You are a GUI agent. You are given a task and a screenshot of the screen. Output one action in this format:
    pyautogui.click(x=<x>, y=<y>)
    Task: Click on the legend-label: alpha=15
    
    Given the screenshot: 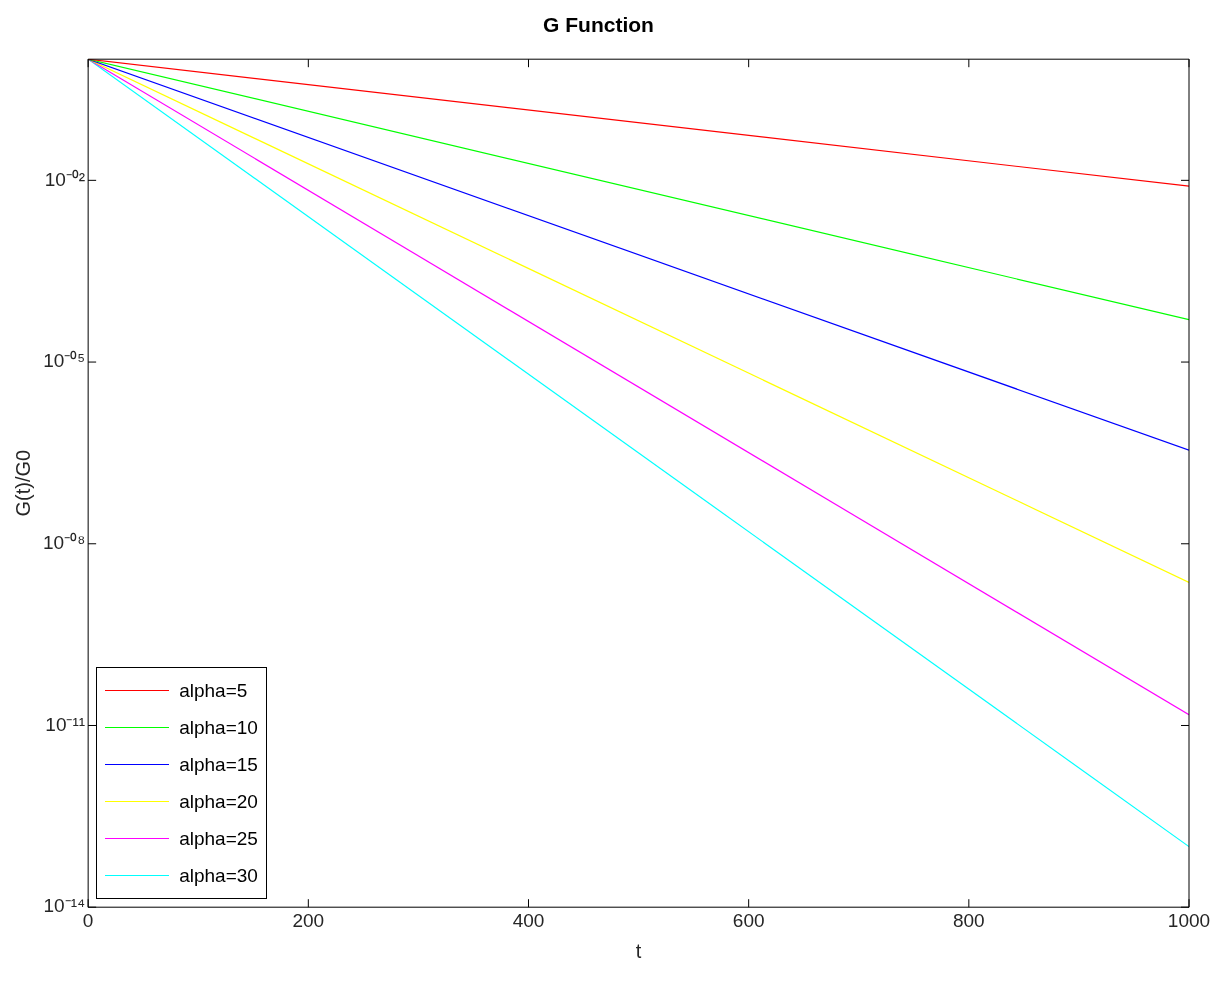 What is the action you would take?
    pyautogui.click(x=218, y=764)
    